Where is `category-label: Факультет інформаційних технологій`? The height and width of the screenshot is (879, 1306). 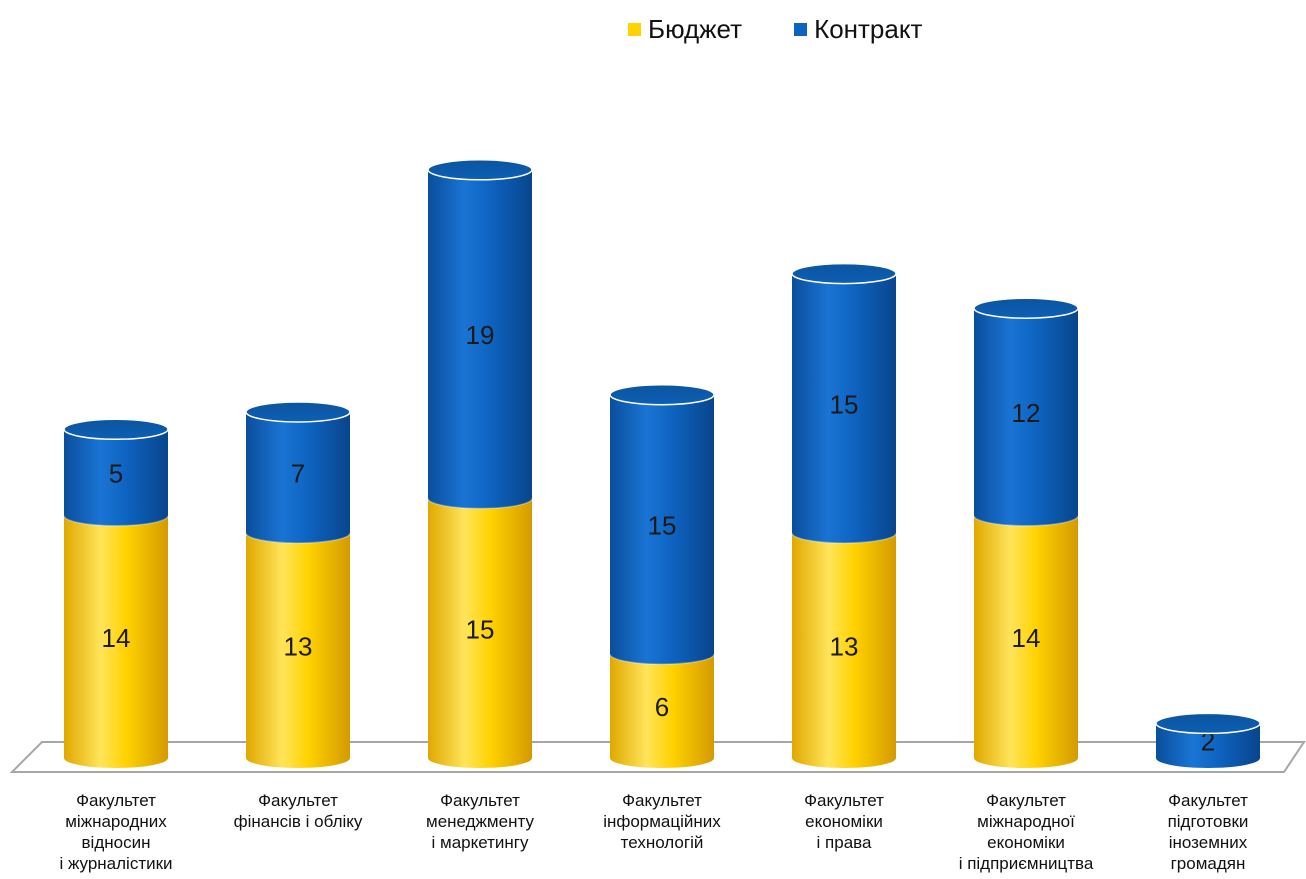
category-label: Факультет інформаційних технологій is located at coordinates (662, 821).